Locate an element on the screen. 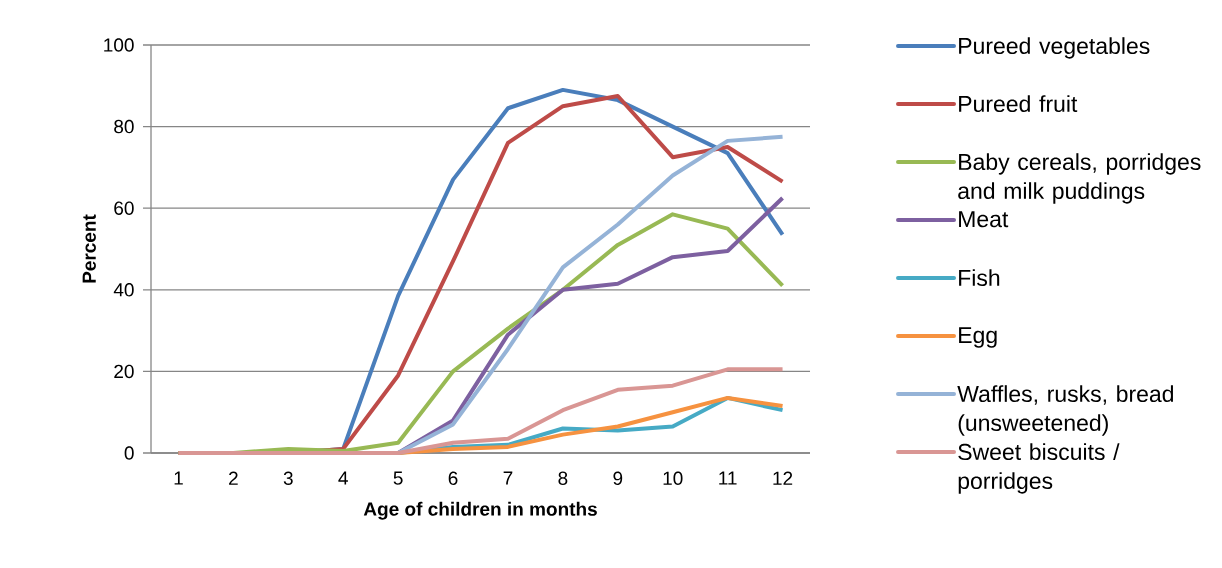  y-tick-label: 100 is located at coordinates (119, 45).